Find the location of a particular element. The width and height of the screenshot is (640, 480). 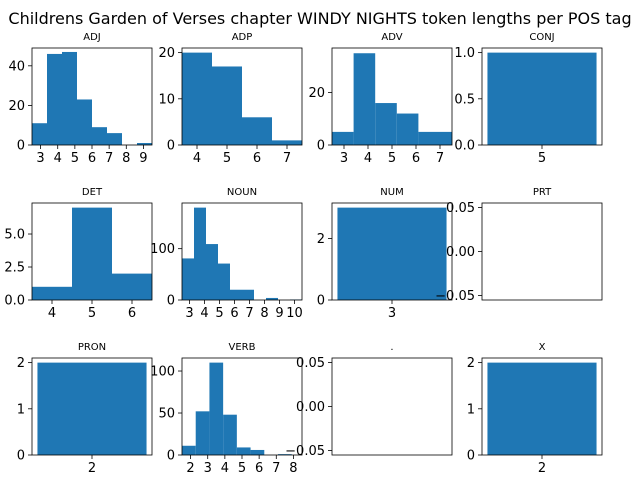

subplot-title: NOUN is located at coordinates (242, 192).